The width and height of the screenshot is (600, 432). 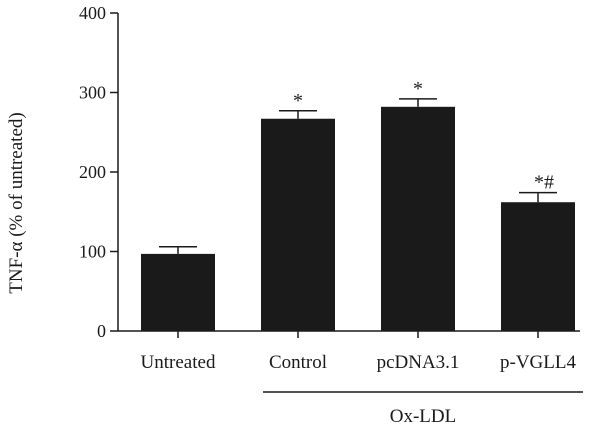 I want to click on y-axis-label: TNF-α (% of untreated), so click(x=16, y=202).